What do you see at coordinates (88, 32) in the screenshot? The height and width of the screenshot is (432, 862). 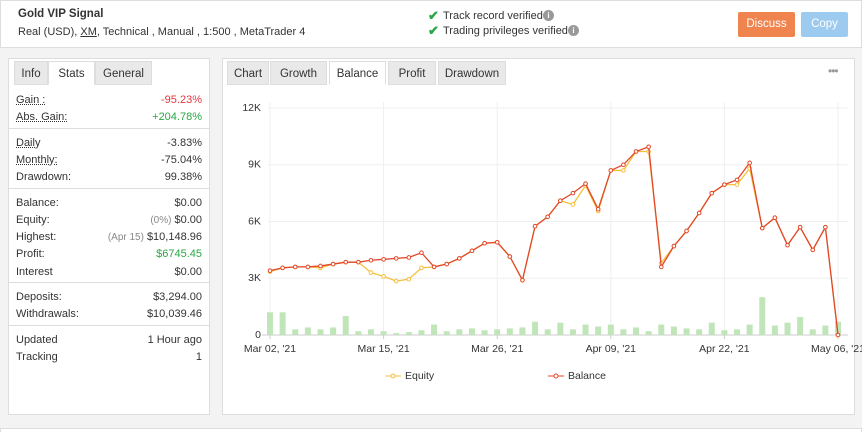 I see `broker-link: XM` at bounding box center [88, 32].